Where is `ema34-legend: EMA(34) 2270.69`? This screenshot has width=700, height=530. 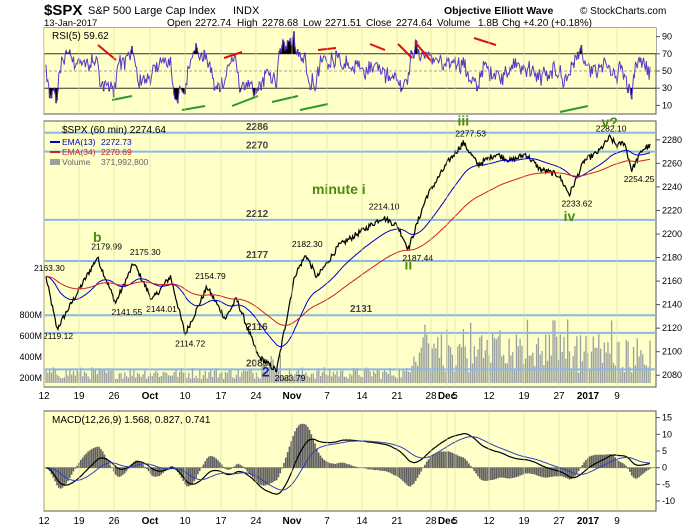 ema34-legend: EMA(34) 2270.69 is located at coordinates (91, 152).